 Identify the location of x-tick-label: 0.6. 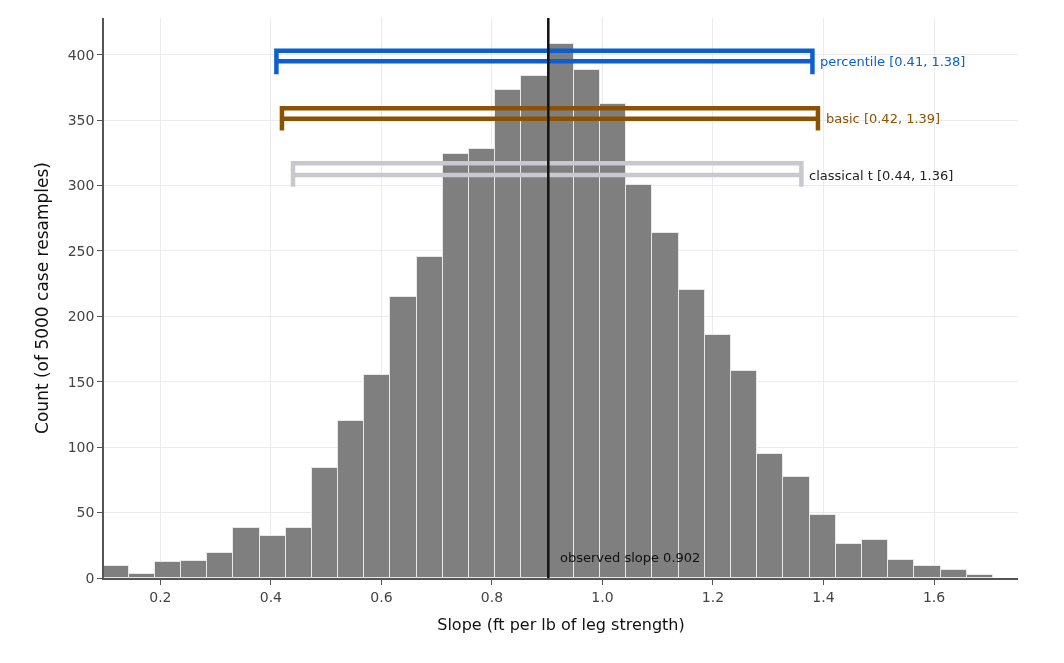
(381, 596).